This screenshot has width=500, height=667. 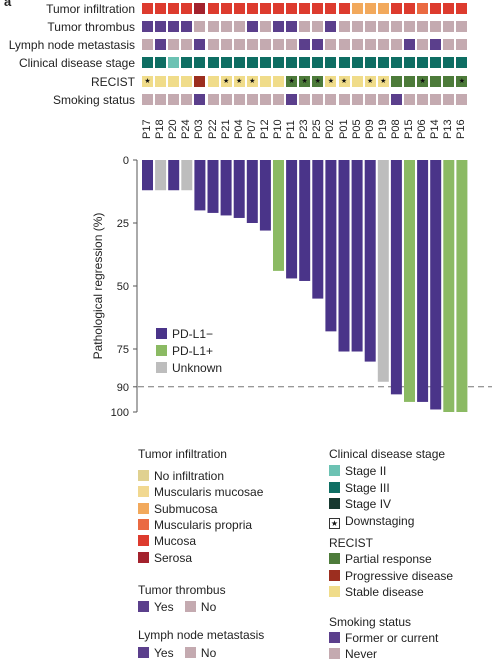 I want to click on bar-p19, so click(x=383, y=271).